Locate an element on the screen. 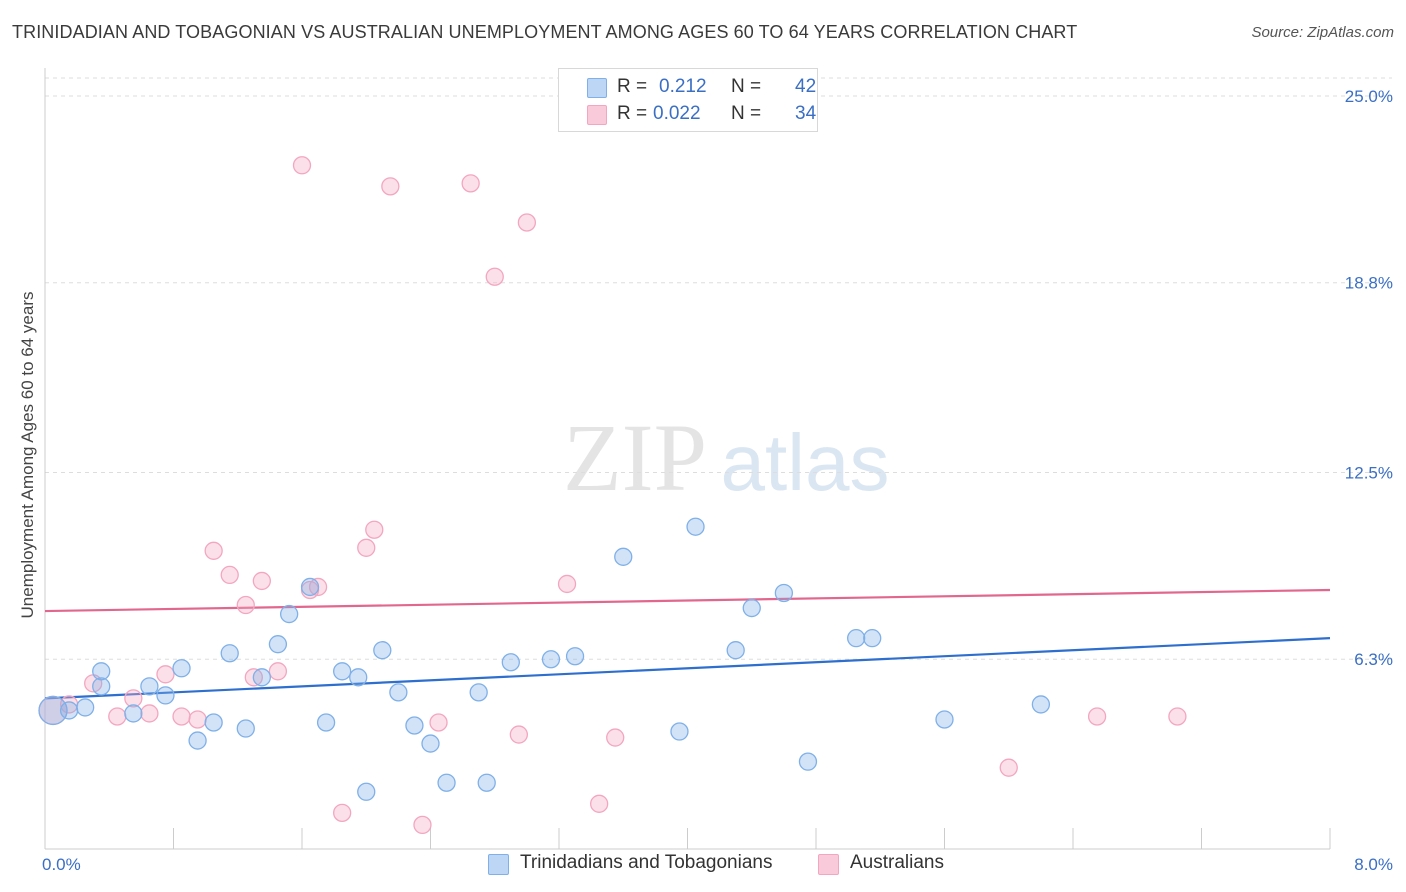 Image resolution: width=1406 pixels, height=892 pixels. series-label: Trinidadians and Tobagonians is located at coordinates (646, 862).